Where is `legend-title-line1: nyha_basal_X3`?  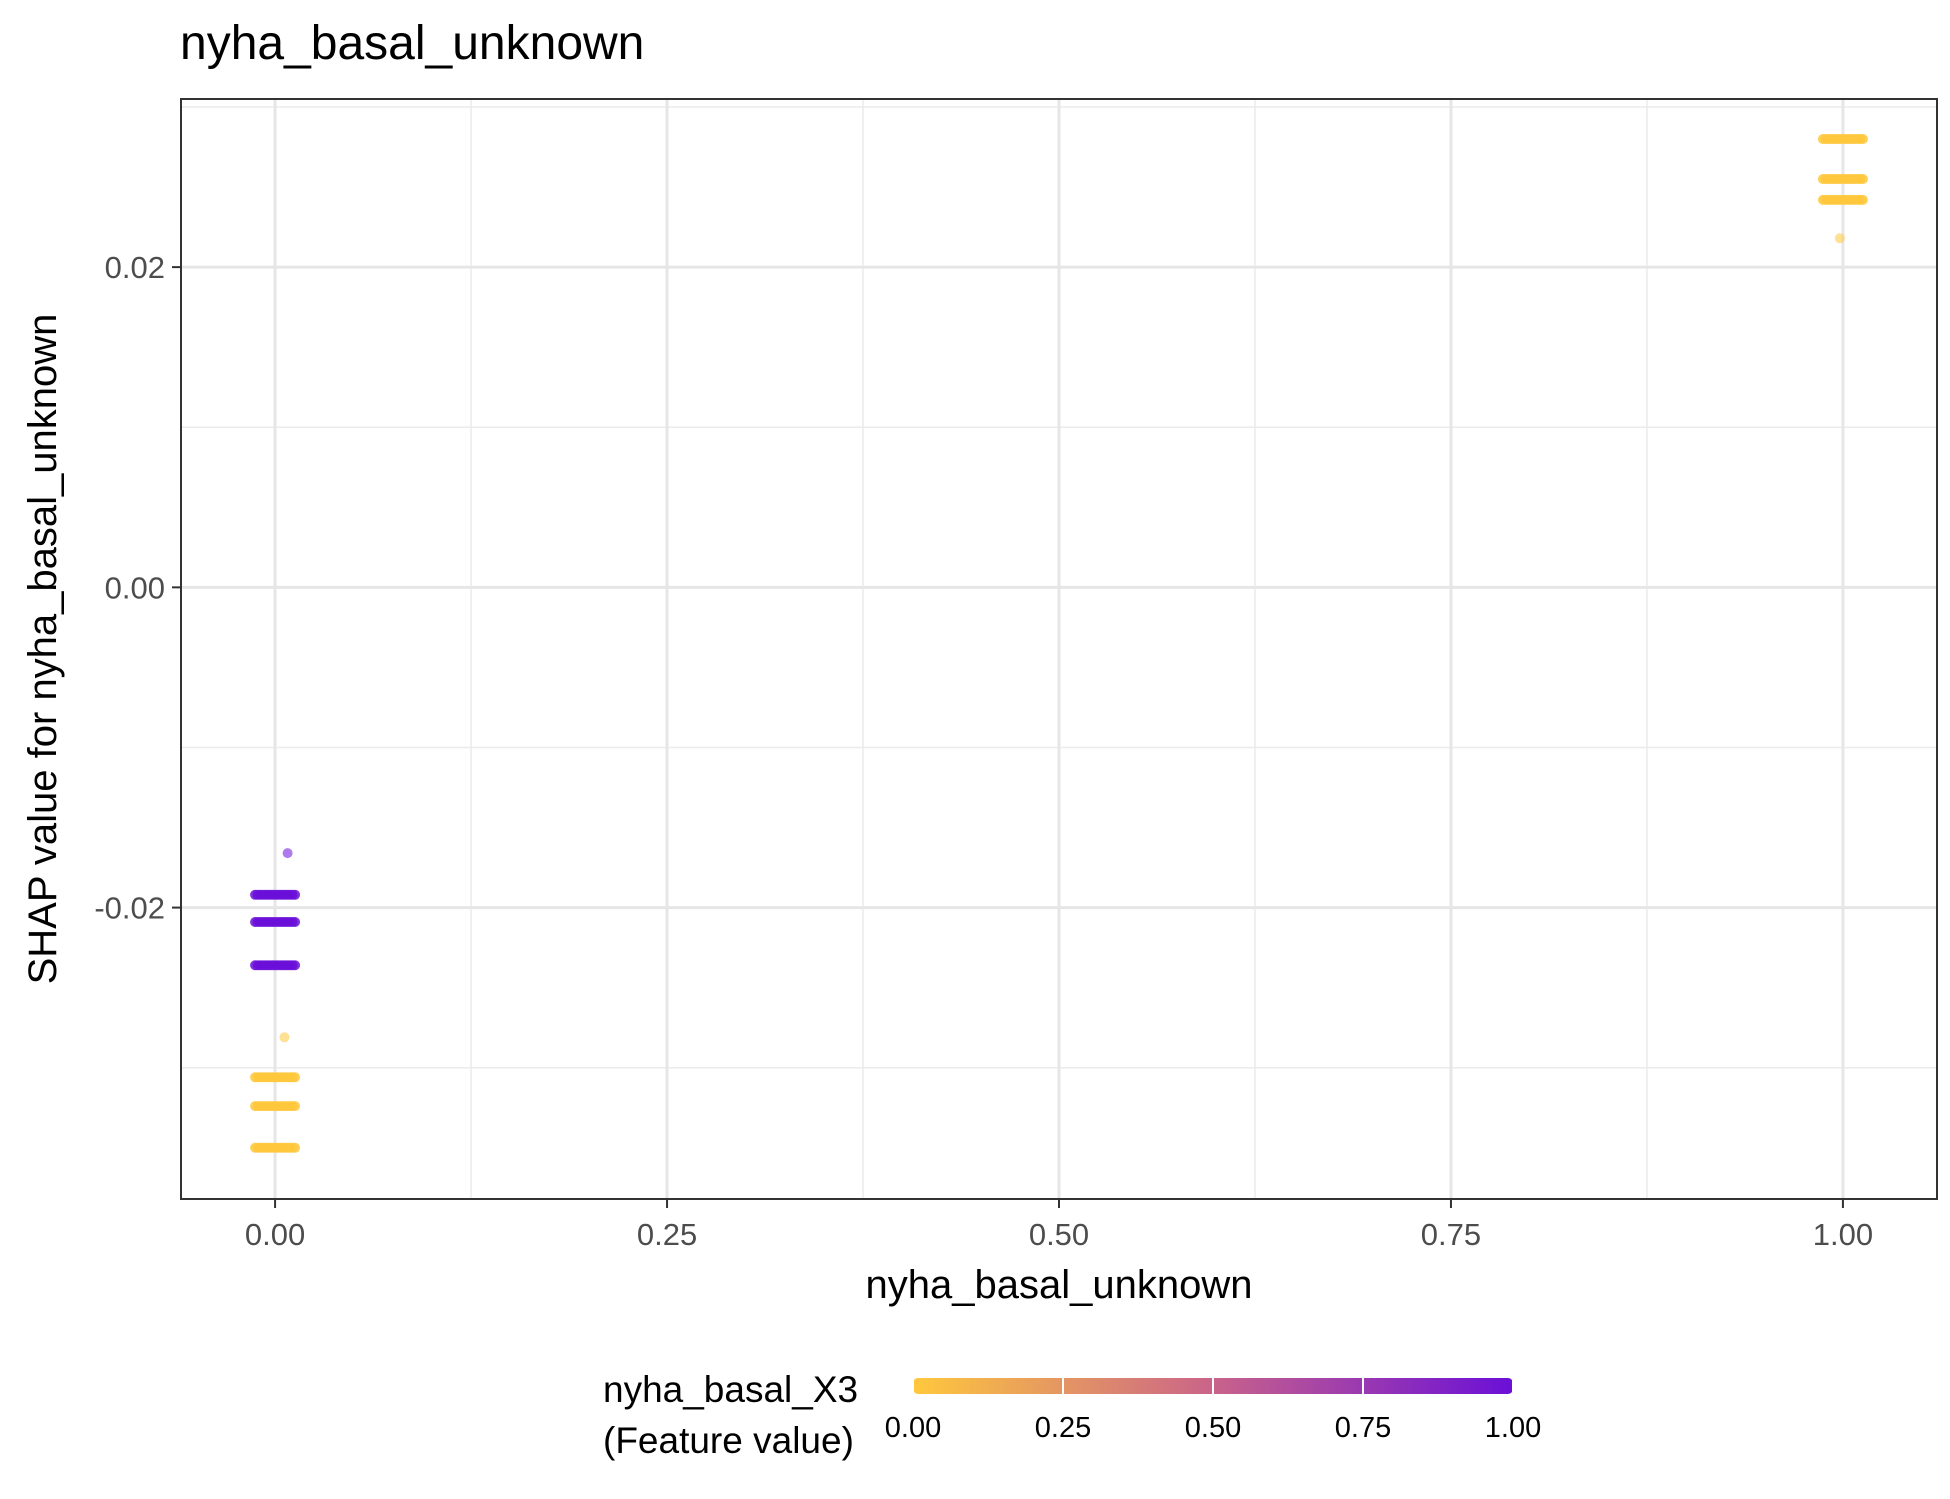 legend-title-line1: nyha_basal_X3 is located at coordinates (730, 1389).